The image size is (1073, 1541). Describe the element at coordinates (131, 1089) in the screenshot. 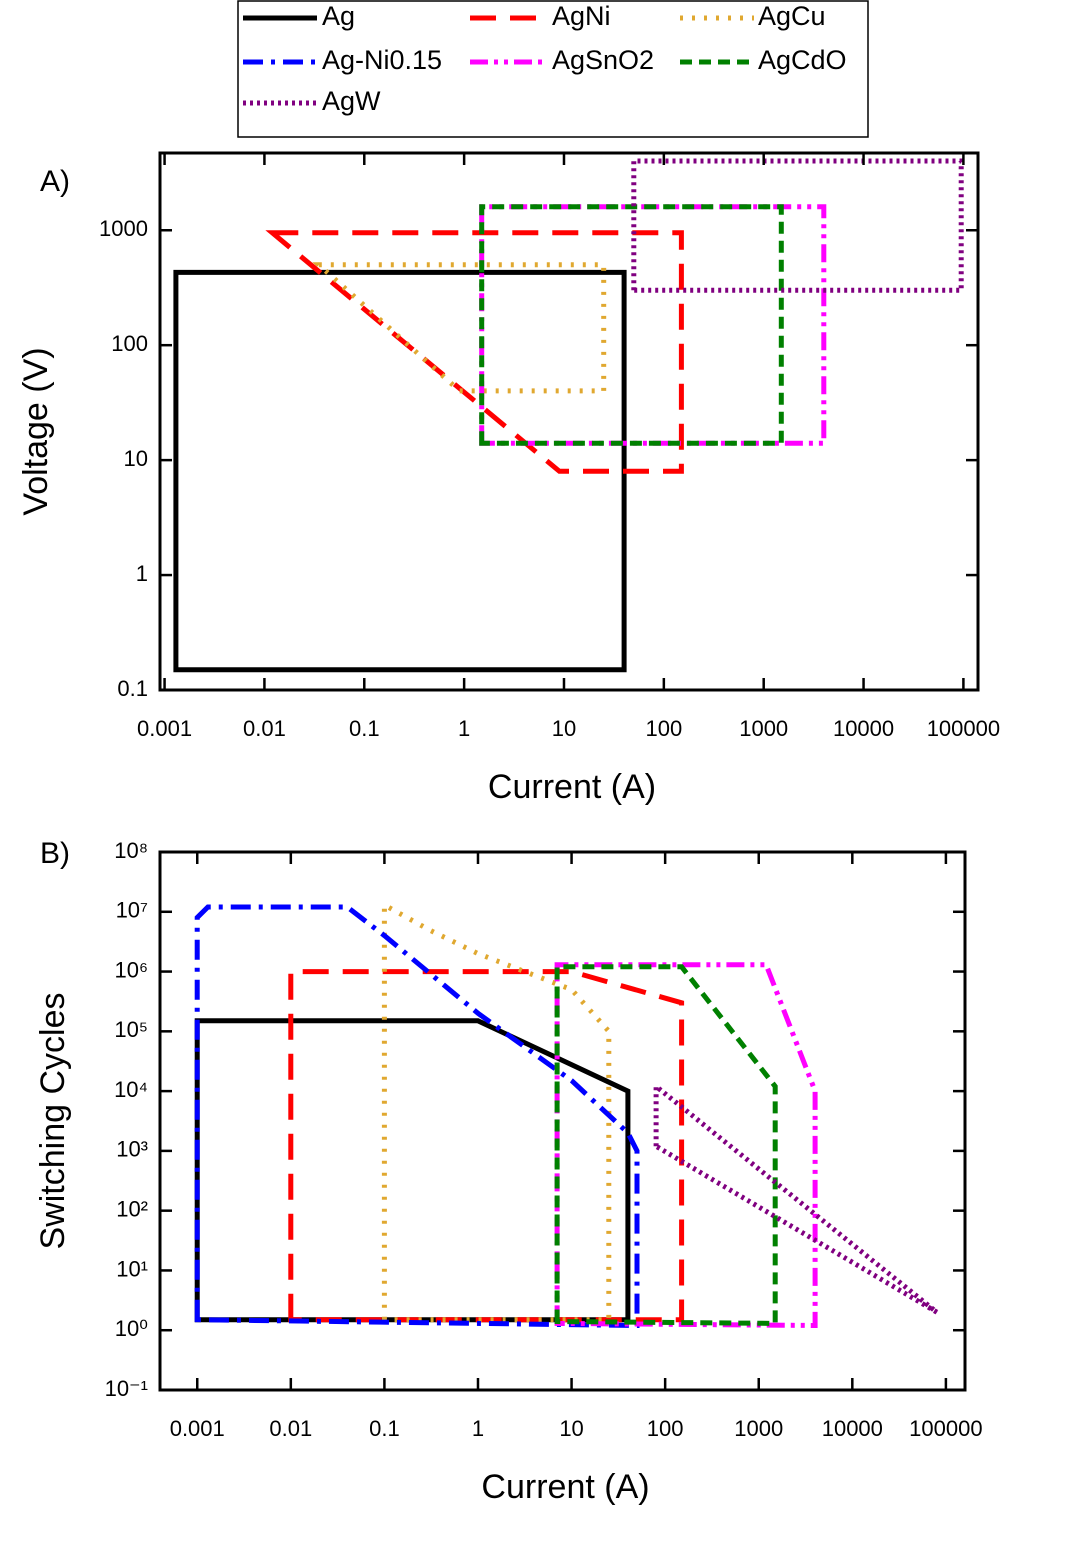

I see `y-tick-label: 10⁴` at that location.